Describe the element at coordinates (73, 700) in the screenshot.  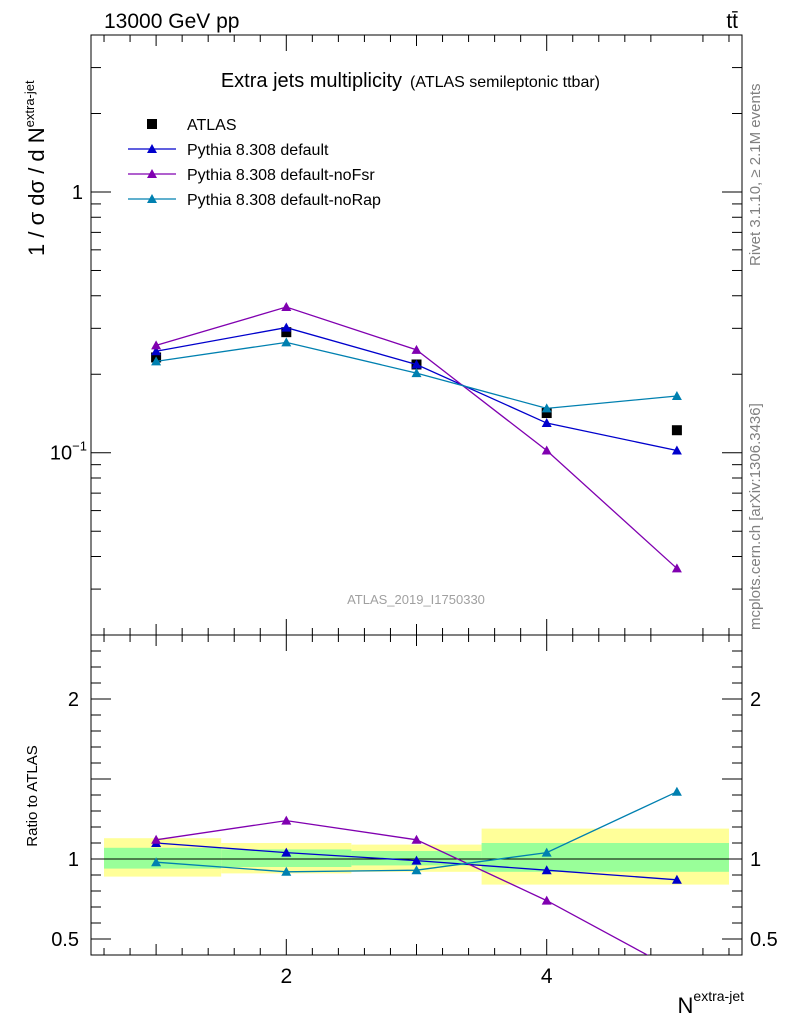
I see `ratio-y-tick-label-left: 2` at that location.